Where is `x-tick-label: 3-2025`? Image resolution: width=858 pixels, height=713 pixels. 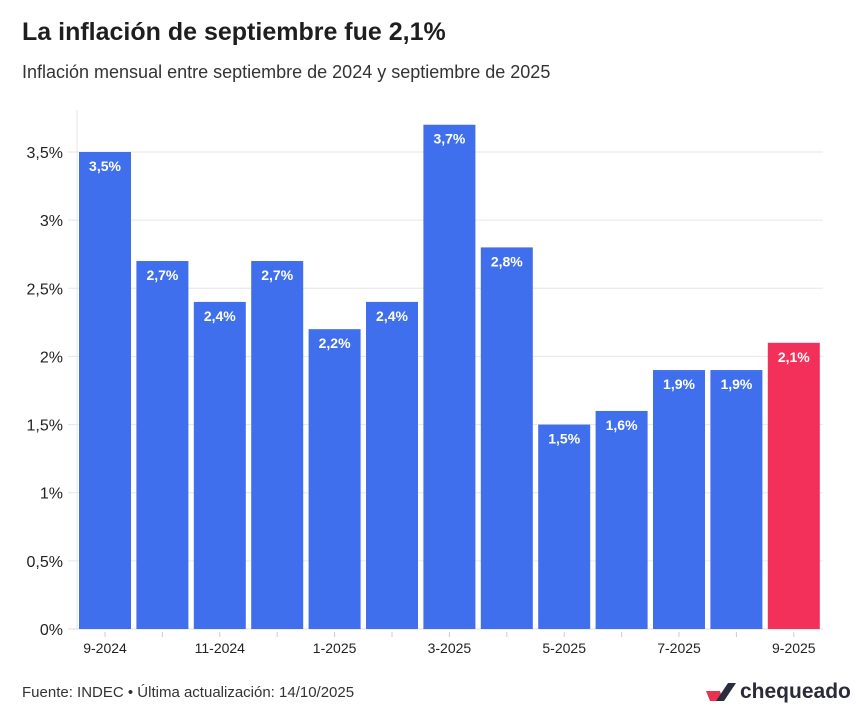
x-tick-label: 3-2025 is located at coordinates (450, 648).